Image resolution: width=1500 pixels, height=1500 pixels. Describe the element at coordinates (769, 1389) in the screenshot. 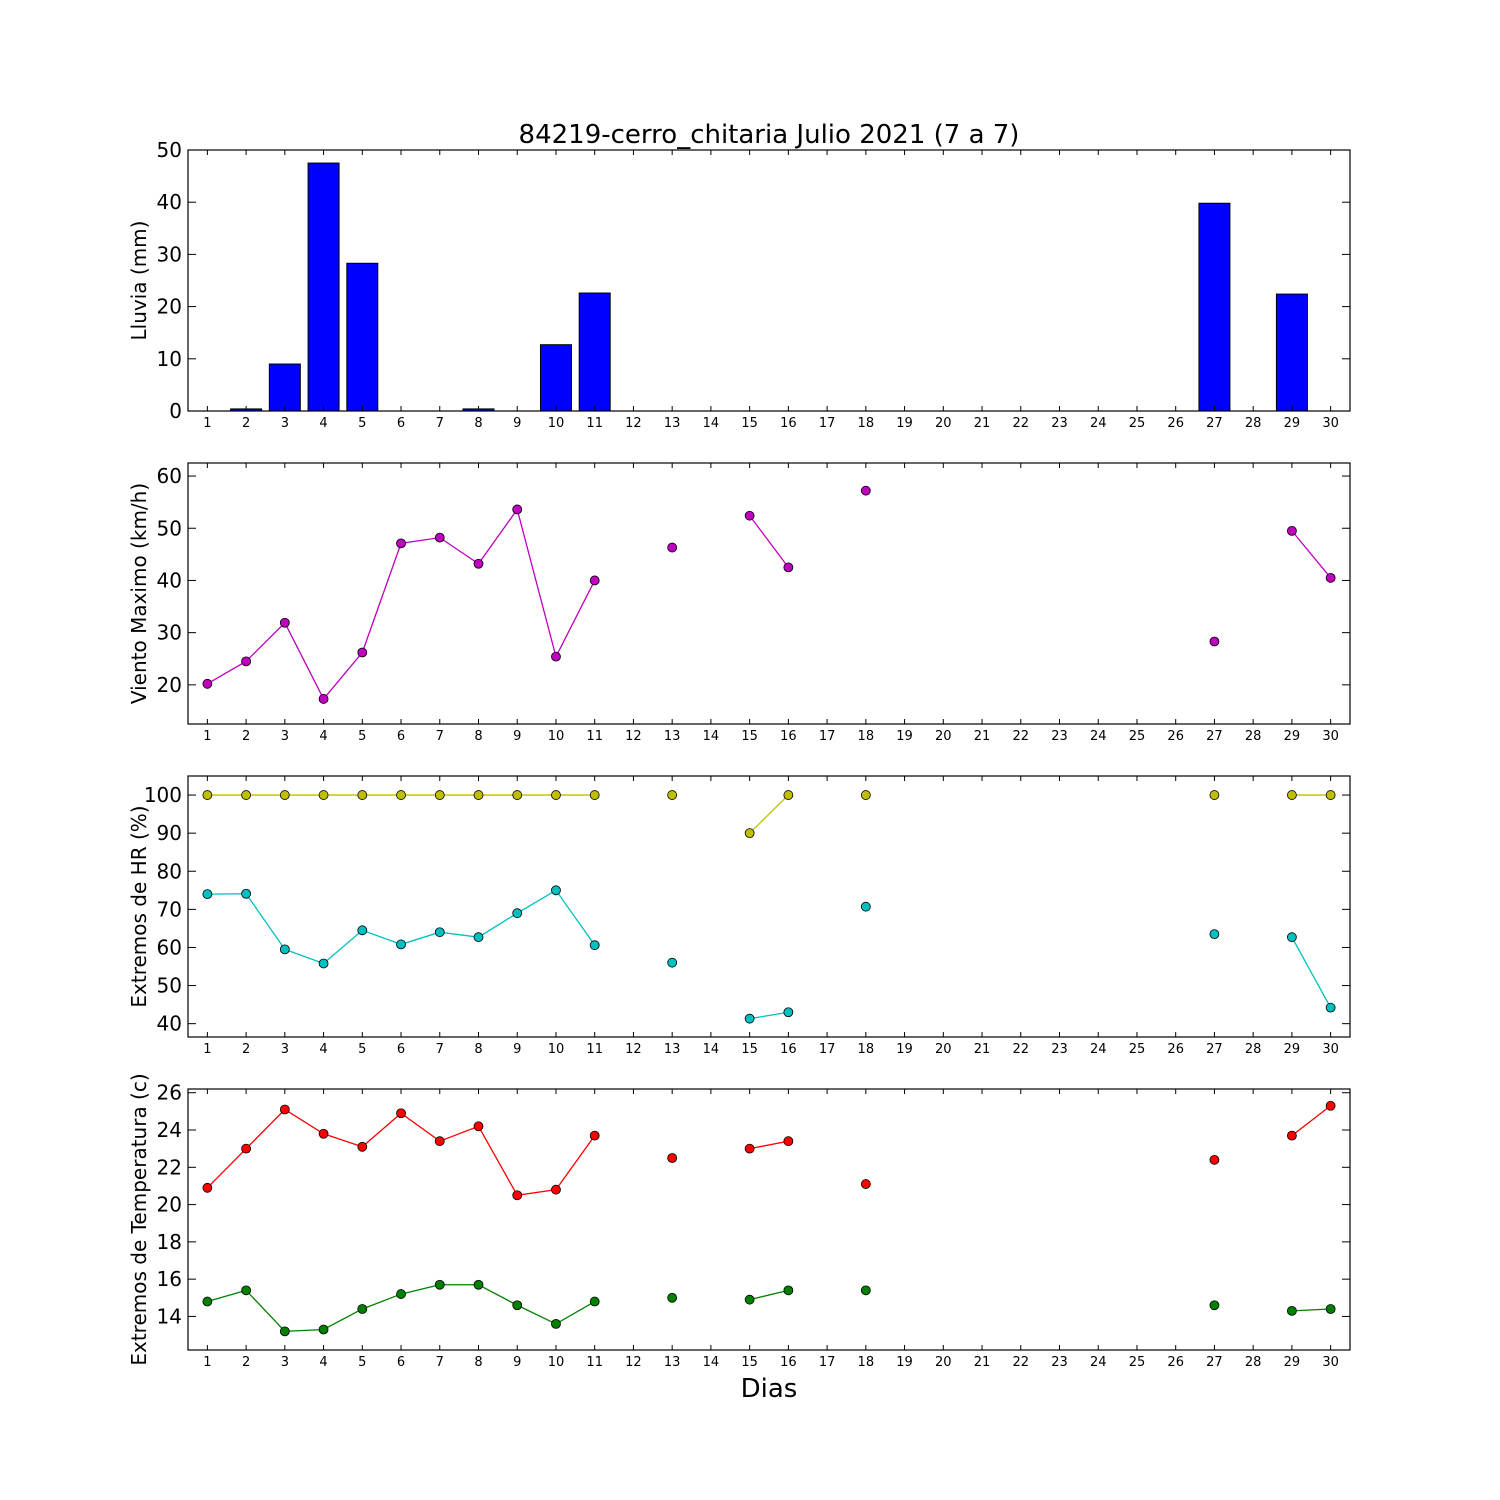

I see `x-axis-label: Dias` at that location.